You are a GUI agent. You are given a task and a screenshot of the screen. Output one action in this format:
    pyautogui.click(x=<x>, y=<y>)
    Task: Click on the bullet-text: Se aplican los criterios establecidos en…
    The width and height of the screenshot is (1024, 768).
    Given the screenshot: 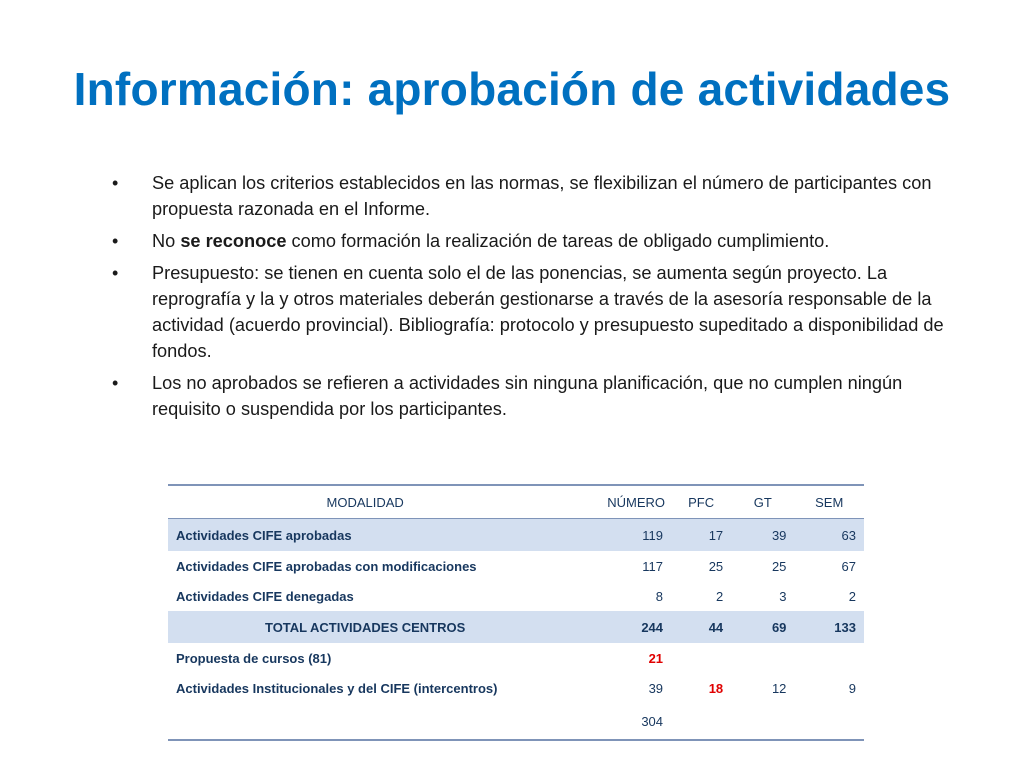 What is the action you would take?
    pyautogui.click(x=542, y=196)
    